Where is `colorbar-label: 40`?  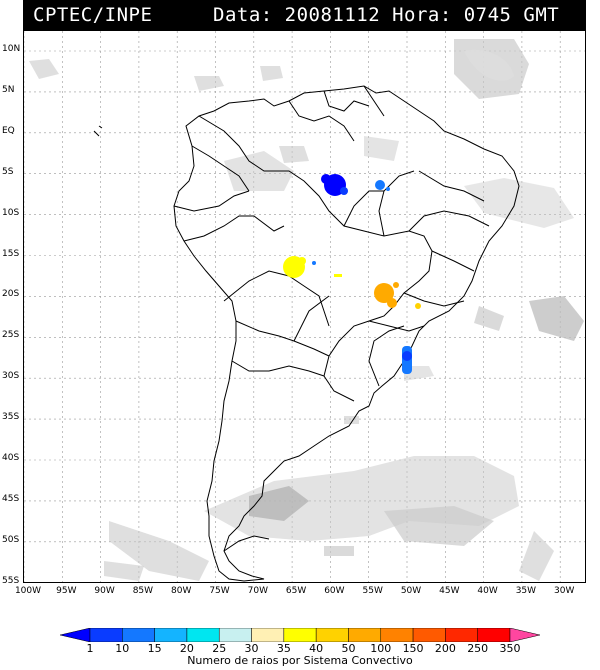 colorbar-label: 40 is located at coordinates (316, 648).